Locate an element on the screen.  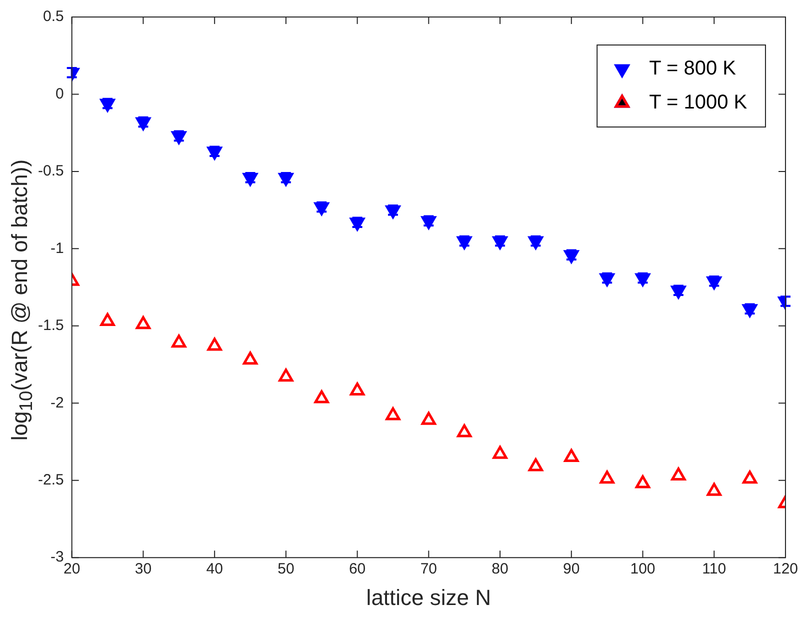
y-tick-label: 0 is located at coordinates (60, 93).